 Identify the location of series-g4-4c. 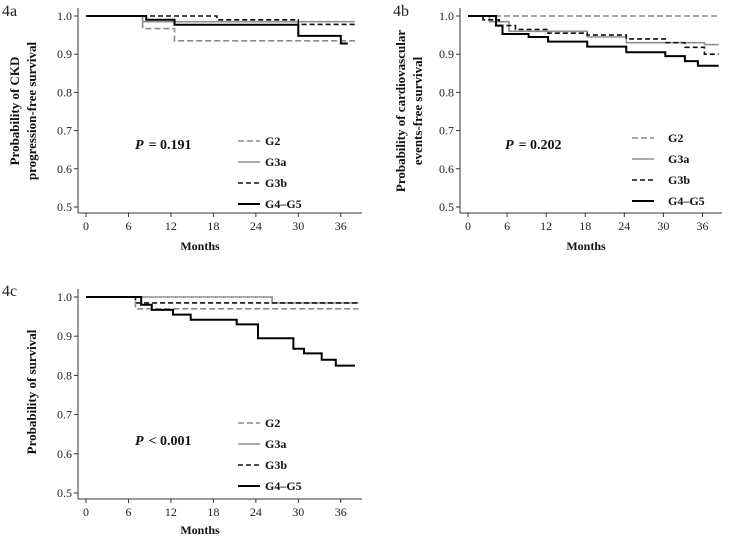
(220, 331).